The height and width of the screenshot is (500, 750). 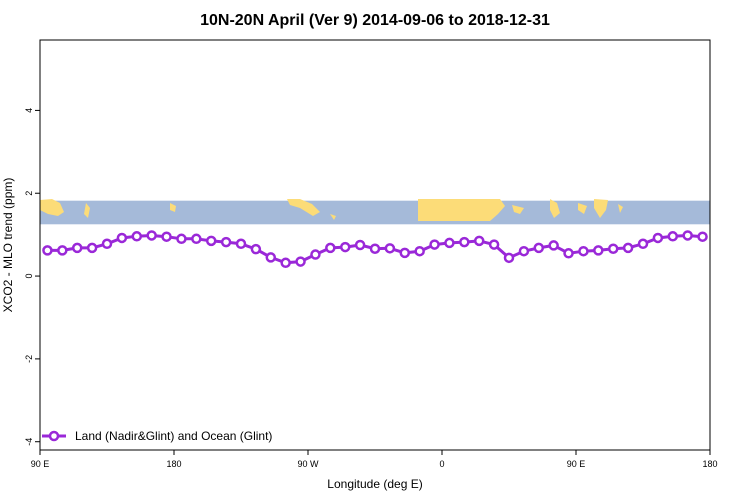 What do you see at coordinates (29, 110) in the screenshot?
I see `y-tick-label: 4` at bounding box center [29, 110].